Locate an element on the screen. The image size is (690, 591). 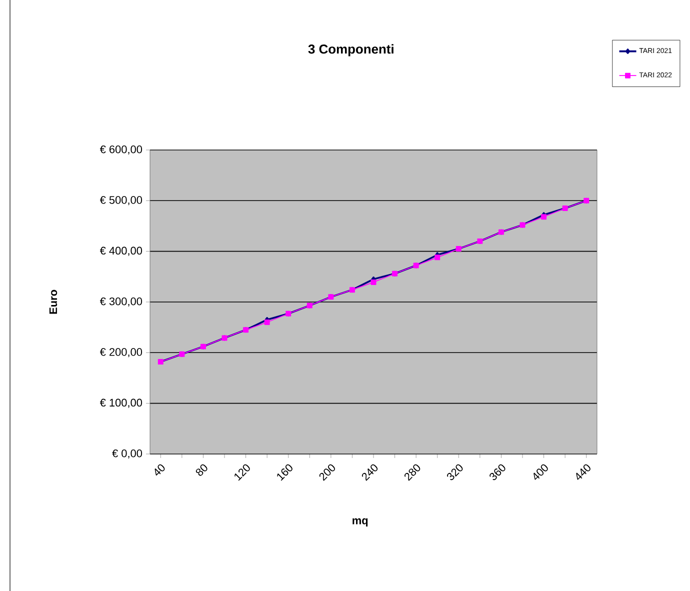
x-tick-label: 120 is located at coordinates (242, 472).